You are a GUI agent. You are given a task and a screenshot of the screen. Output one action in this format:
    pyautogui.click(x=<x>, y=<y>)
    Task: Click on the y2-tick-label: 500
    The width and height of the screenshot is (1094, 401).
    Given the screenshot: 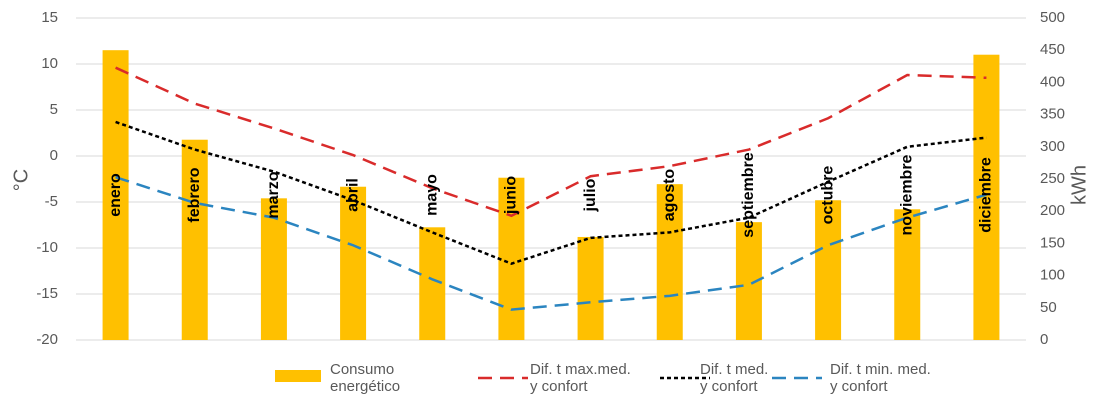 What is the action you would take?
    pyautogui.click(x=1052, y=17)
    